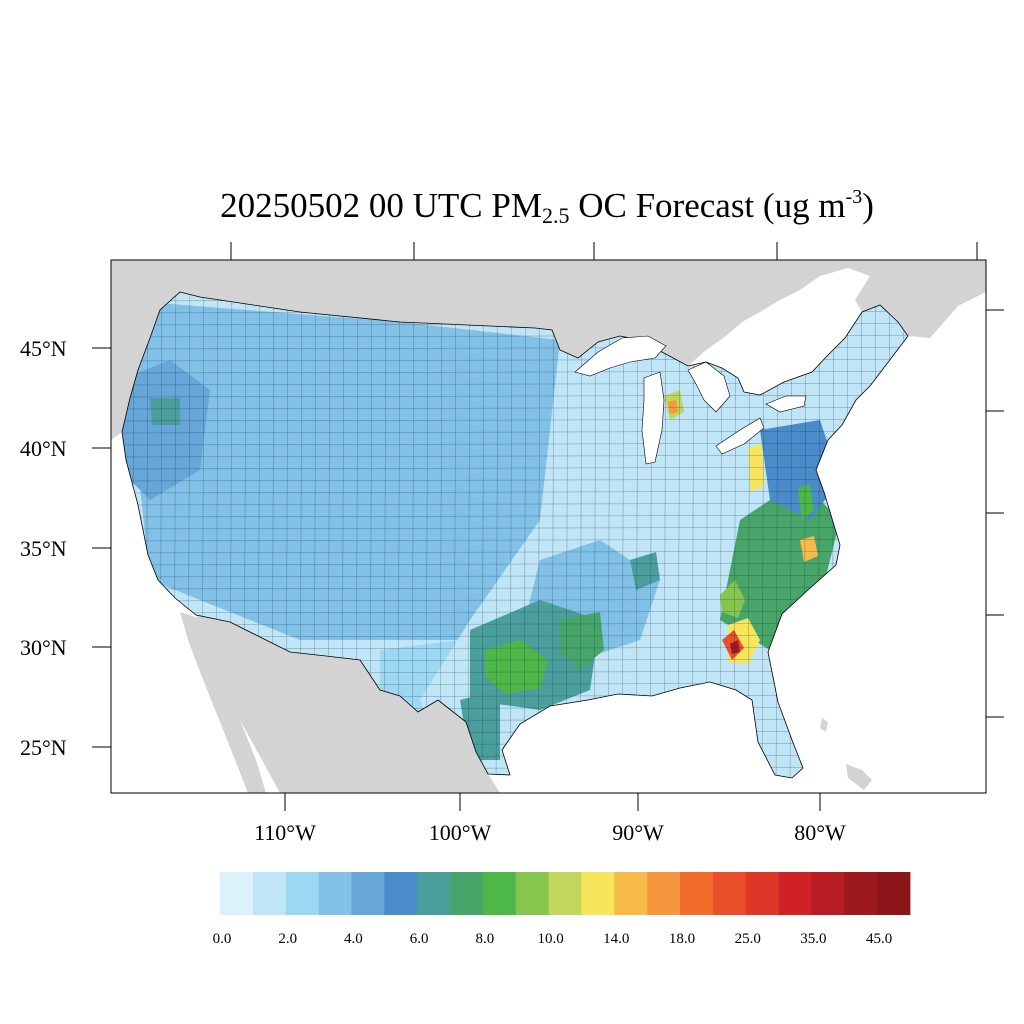  I want to click on lat-label-30n: 30°N, so click(43, 647).